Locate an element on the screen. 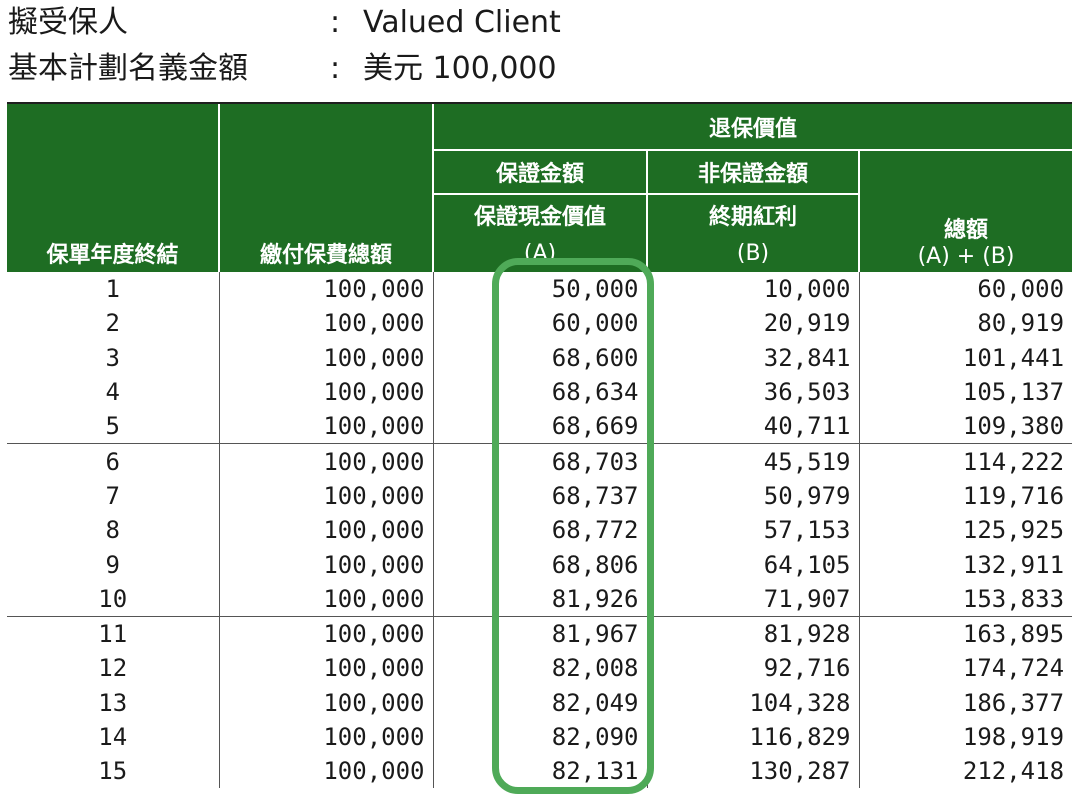  year-cell: 14 is located at coordinates (113, 737).